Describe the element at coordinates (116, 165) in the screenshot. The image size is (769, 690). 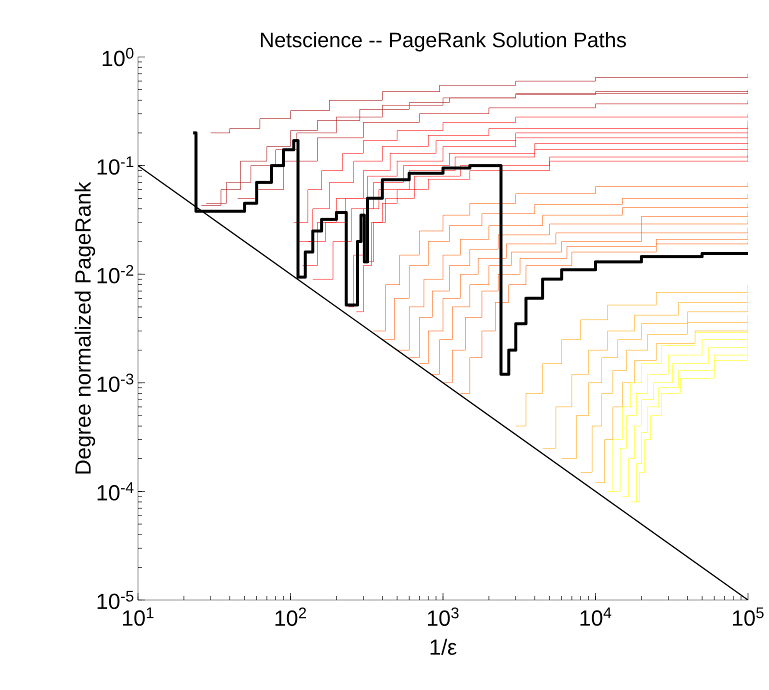
I see `y-tick-label: 10$^{-1}$` at that location.